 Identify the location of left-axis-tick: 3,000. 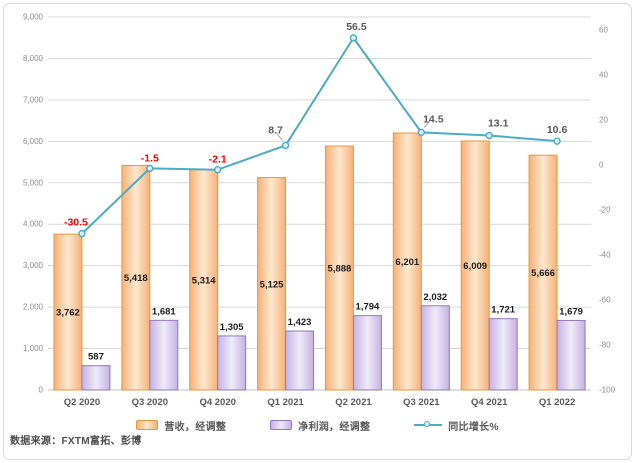
(33, 265).